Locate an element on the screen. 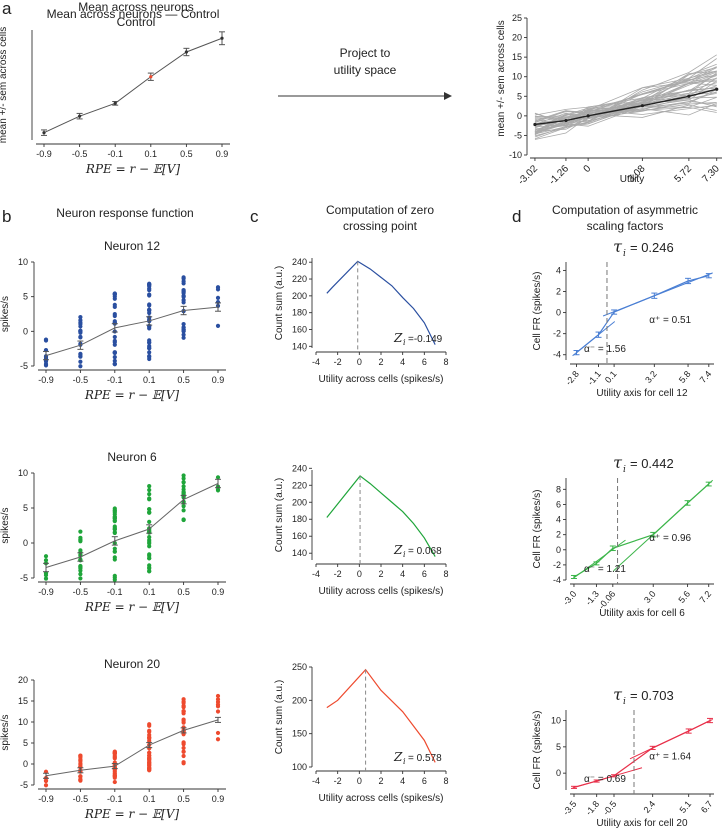 This screenshot has height=839, width=728. b2-x-label: RPE = r − 𝔼[V] is located at coordinates (131, 607).